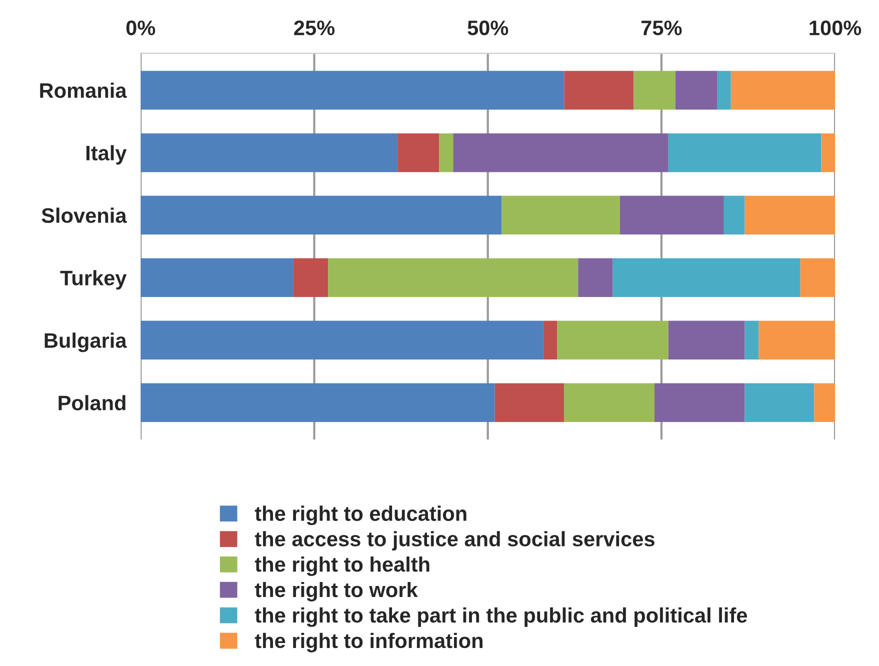 The height and width of the screenshot is (666, 879). Describe the element at coordinates (836, 28) in the screenshot. I see `x-tick-label: 100%` at that location.